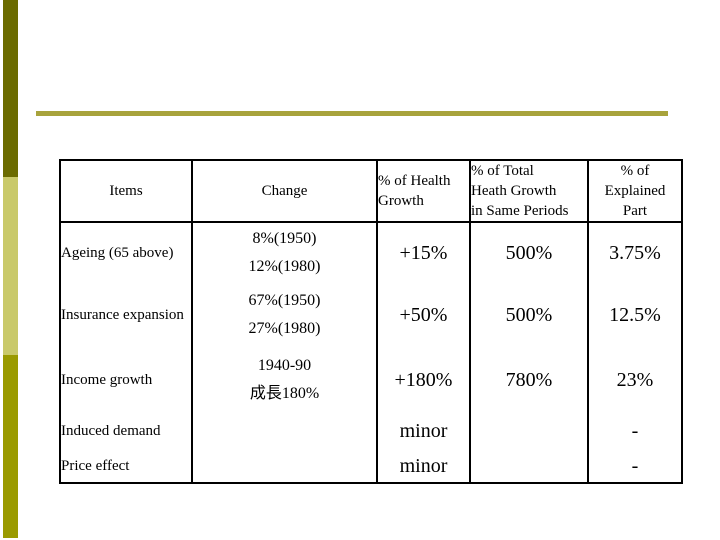 This screenshot has height=540, width=720. What do you see at coordinates (10, 446) in the screenshot?
I see `left-accent-bar-olive-segment` at bounding box center [10, 446].